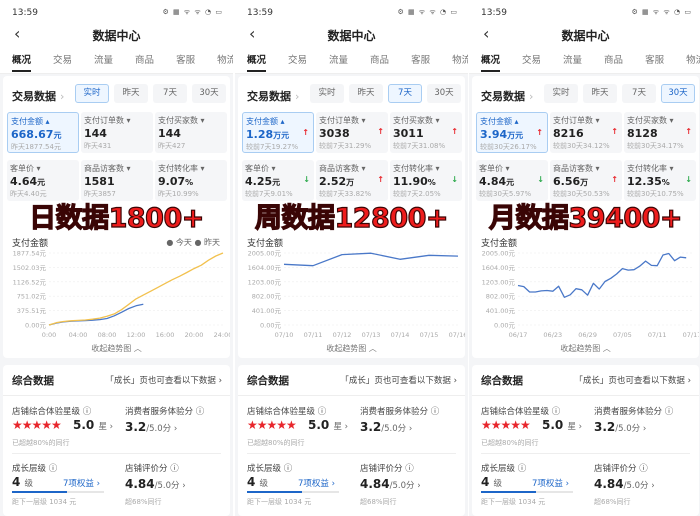 The width and height of the screenshot is (700, 516). What do you see at coordinates (586, 180) in the screenshot?
I see `metric-card: 商品访客数 ▾ 6.56万 较前30天50.53% ↑` at bounding box center [586, 180].